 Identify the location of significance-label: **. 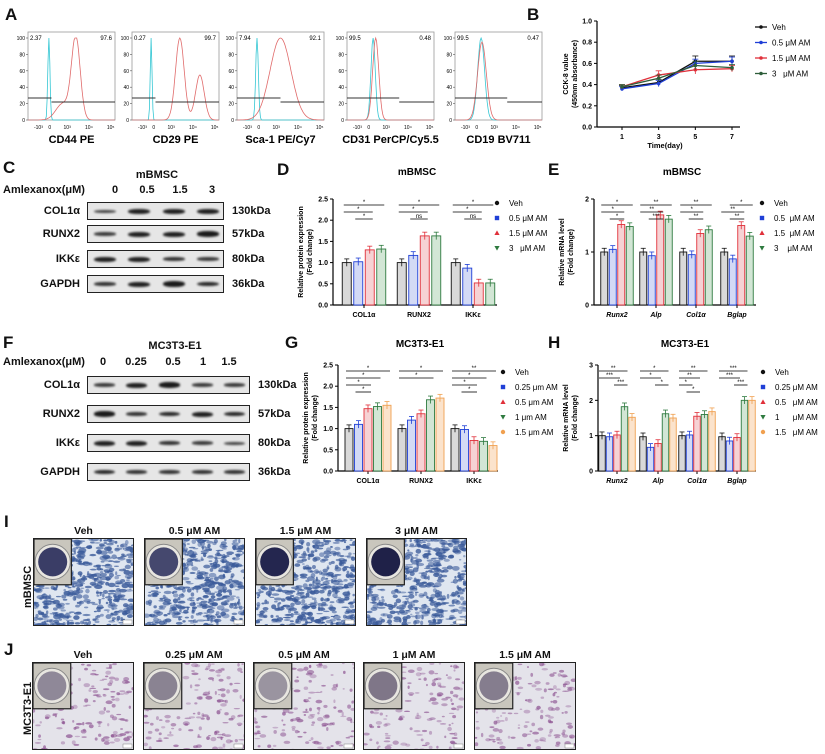
(693, 369).